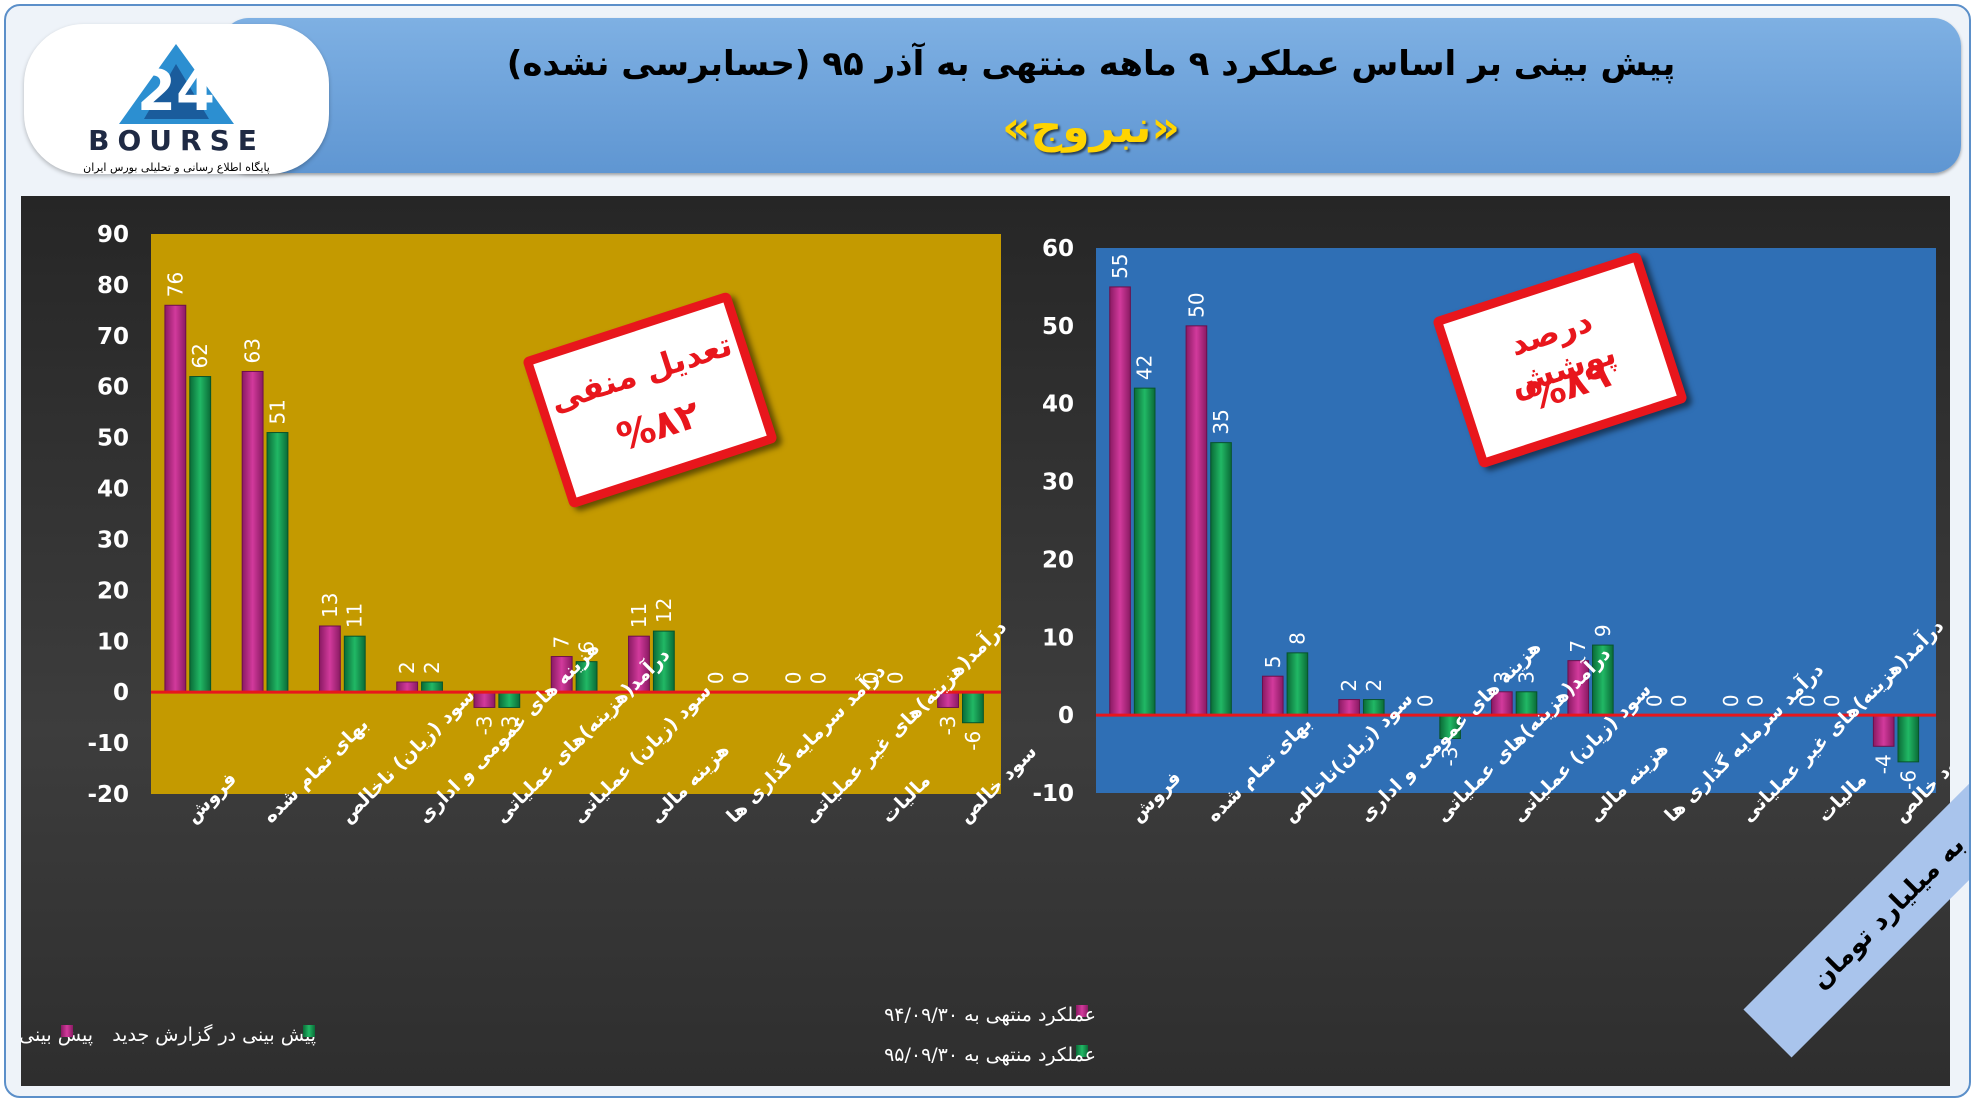 The image size is (1975, 1100). Describe the element at coordinates (113, 235) in the screenshot. I see `y-tick-label: 90` at that location.